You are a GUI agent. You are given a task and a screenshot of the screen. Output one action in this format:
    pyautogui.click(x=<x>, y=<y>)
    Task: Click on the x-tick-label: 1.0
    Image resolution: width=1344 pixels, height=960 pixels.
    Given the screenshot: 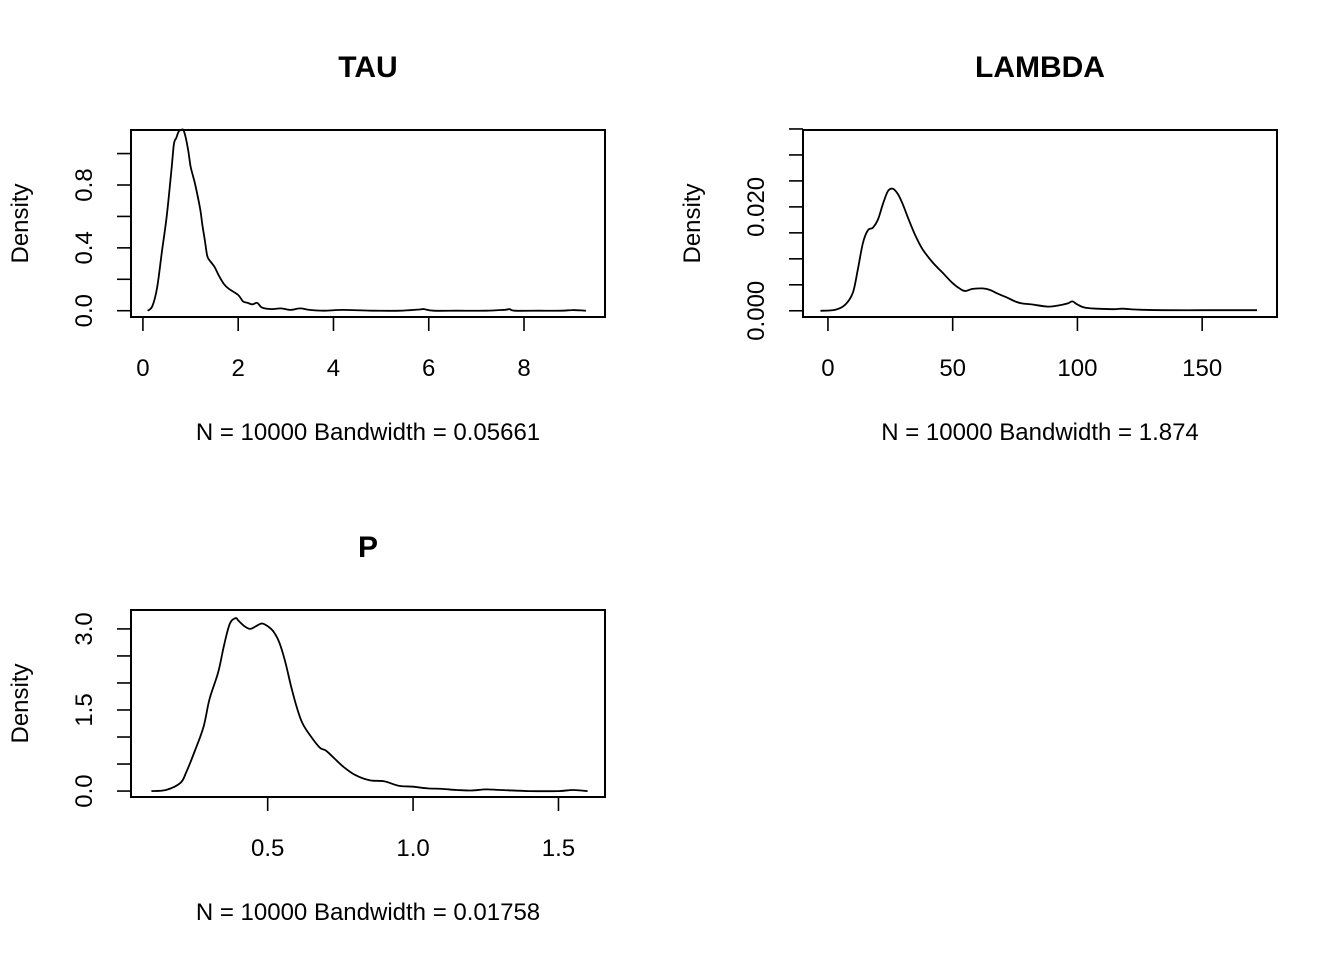 What is the action you would take?
    pyautogui.click(x=412, y=848)
    